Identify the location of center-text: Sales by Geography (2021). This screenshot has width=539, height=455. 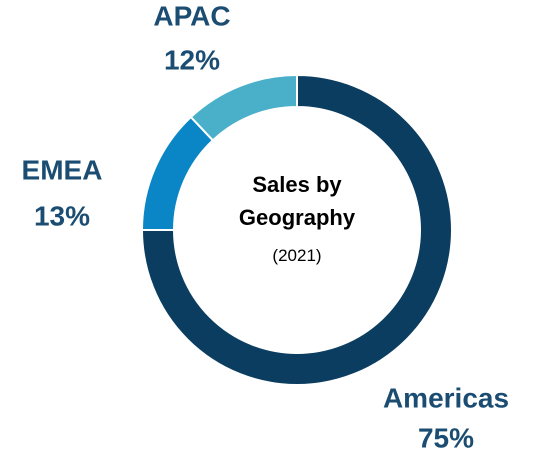
(297, 217).